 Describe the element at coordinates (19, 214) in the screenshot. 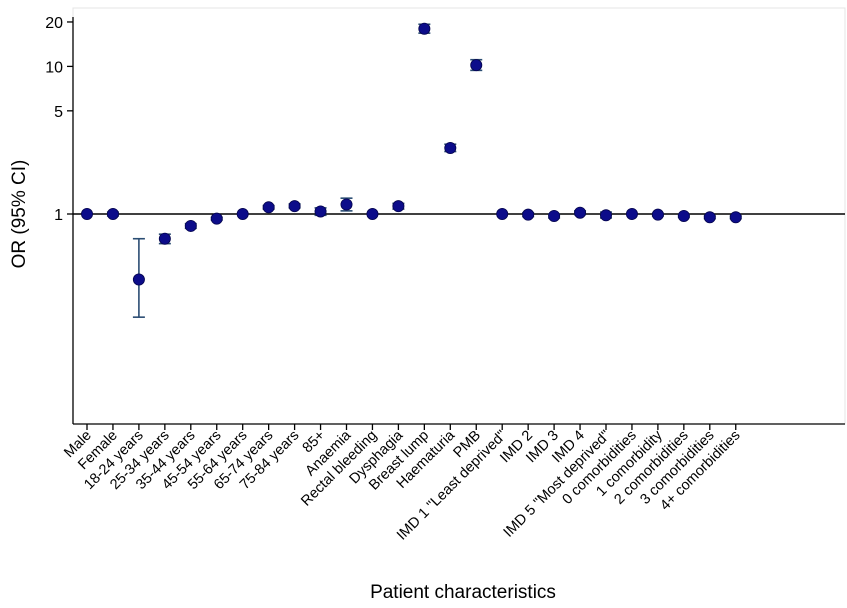

I see `y-axis-title: OR (95% CI)` at that location.